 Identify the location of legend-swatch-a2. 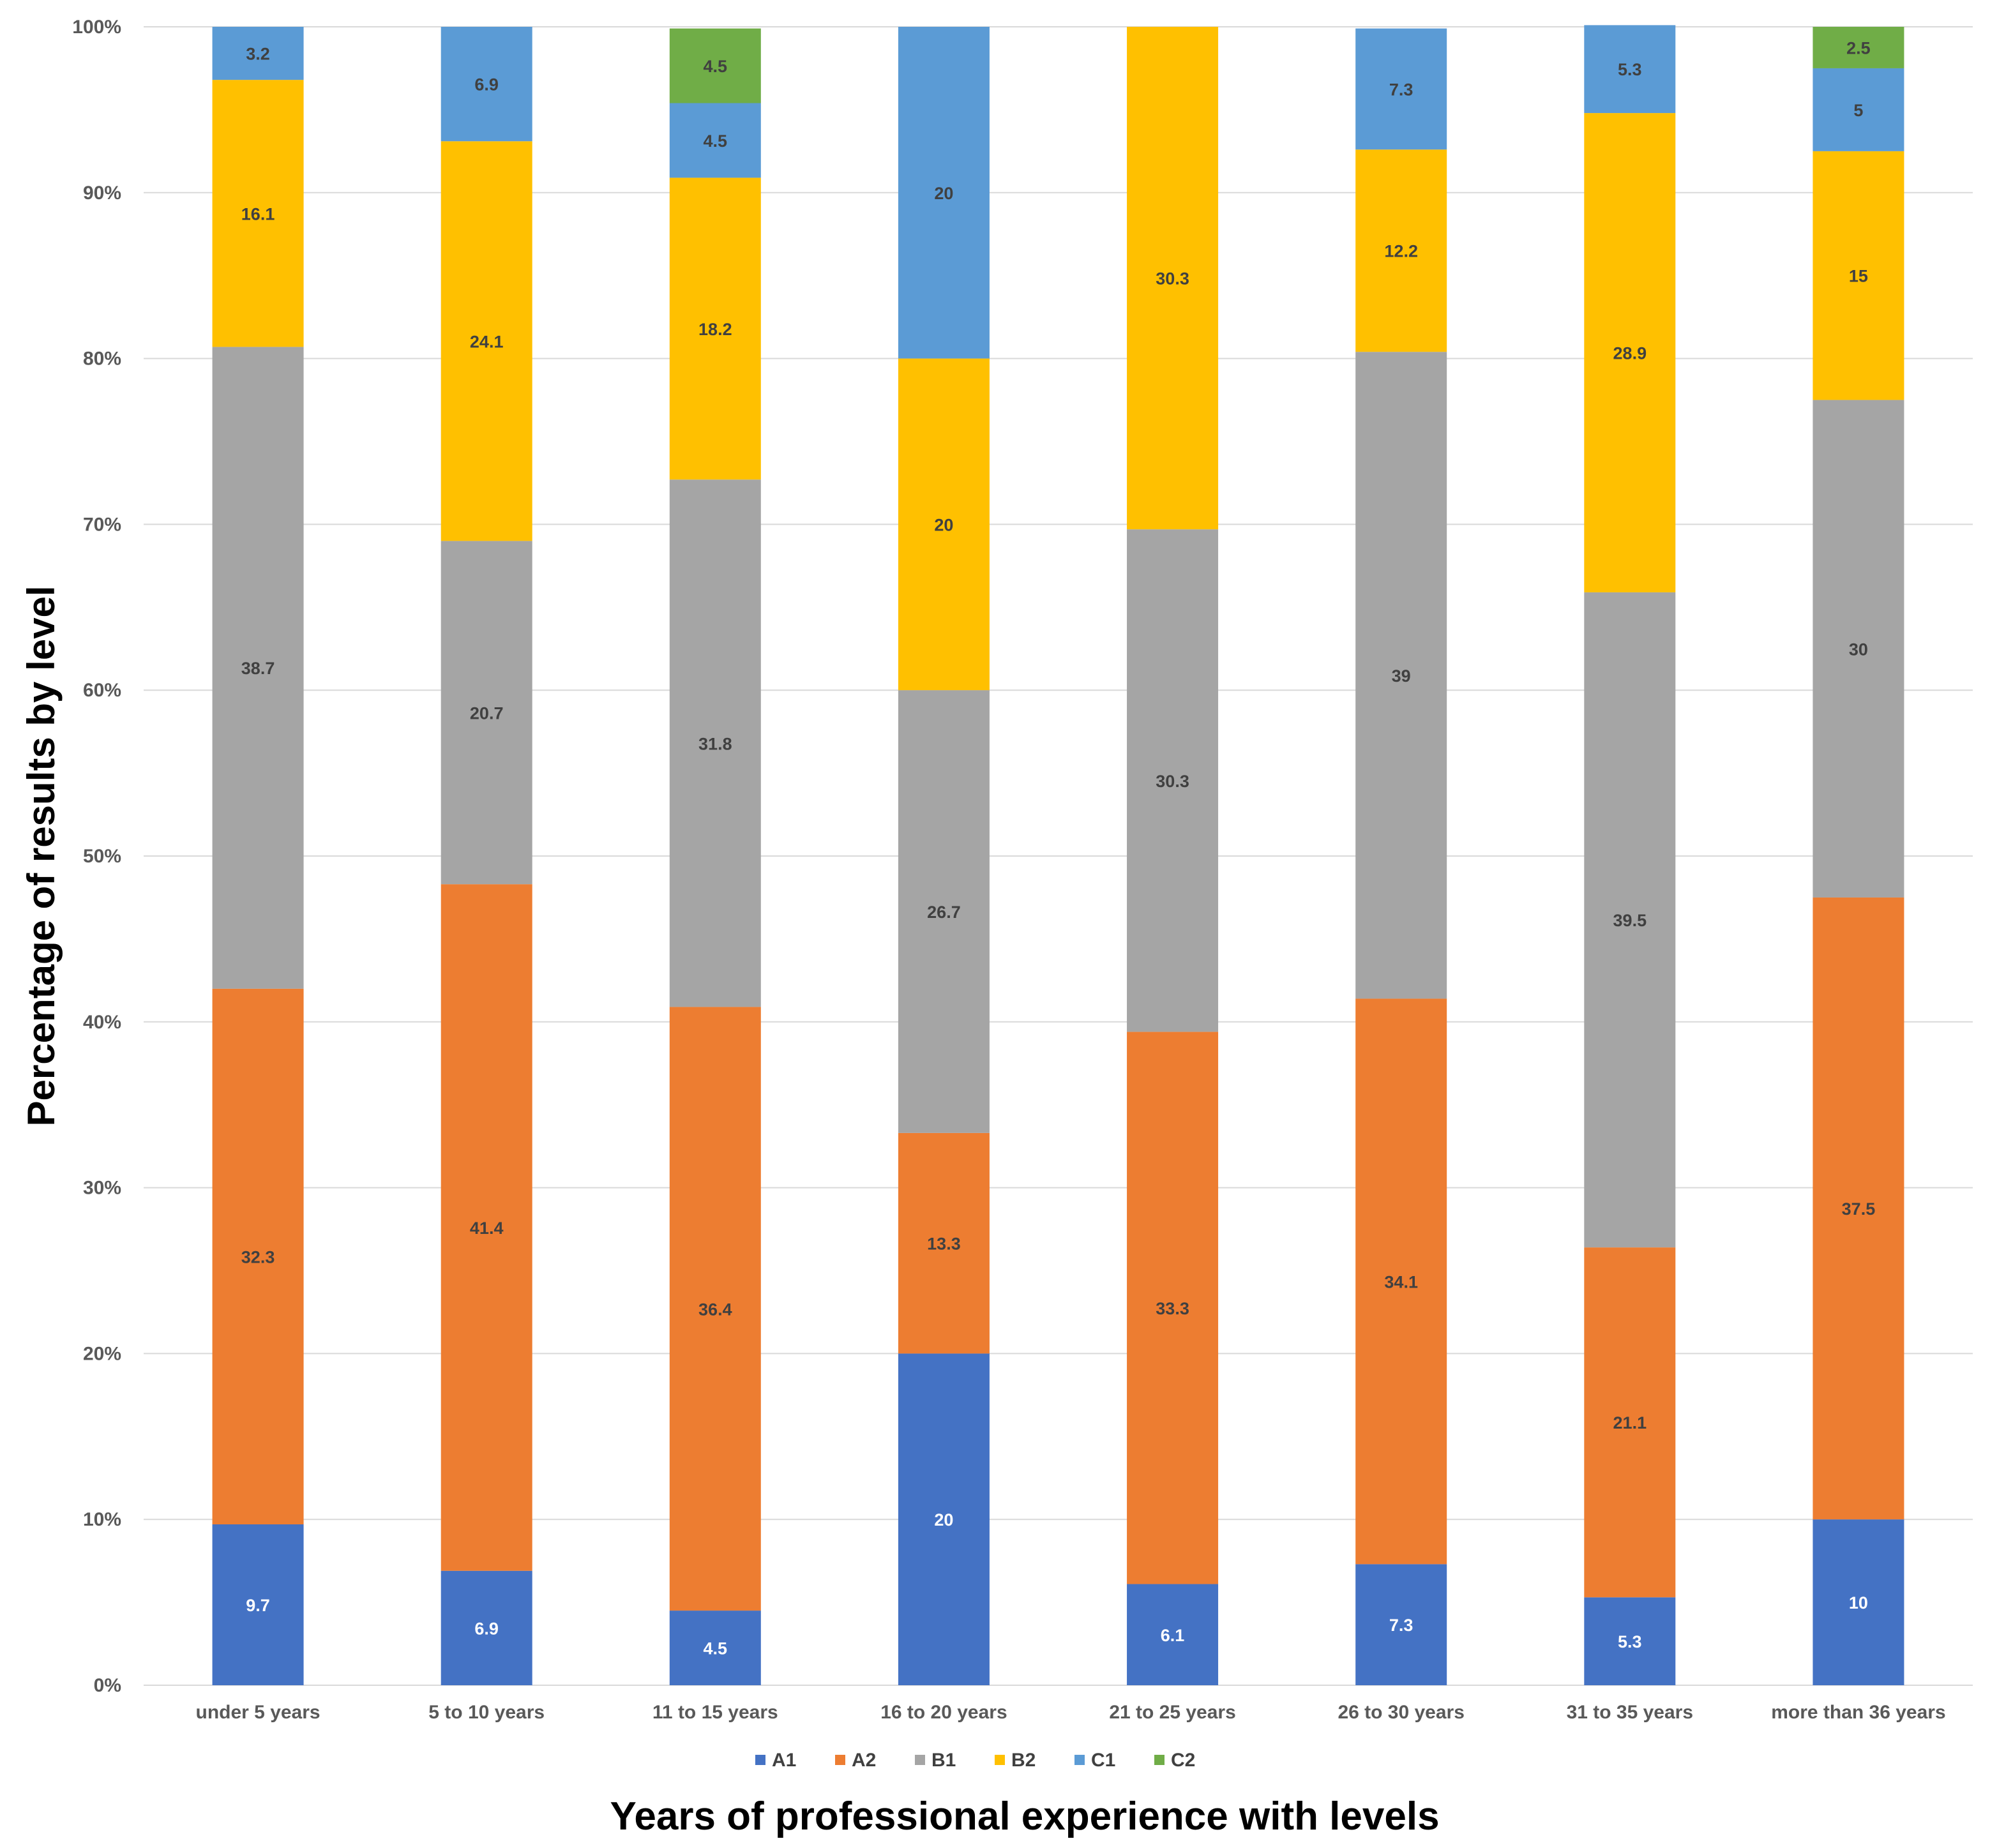
(840, 1760).